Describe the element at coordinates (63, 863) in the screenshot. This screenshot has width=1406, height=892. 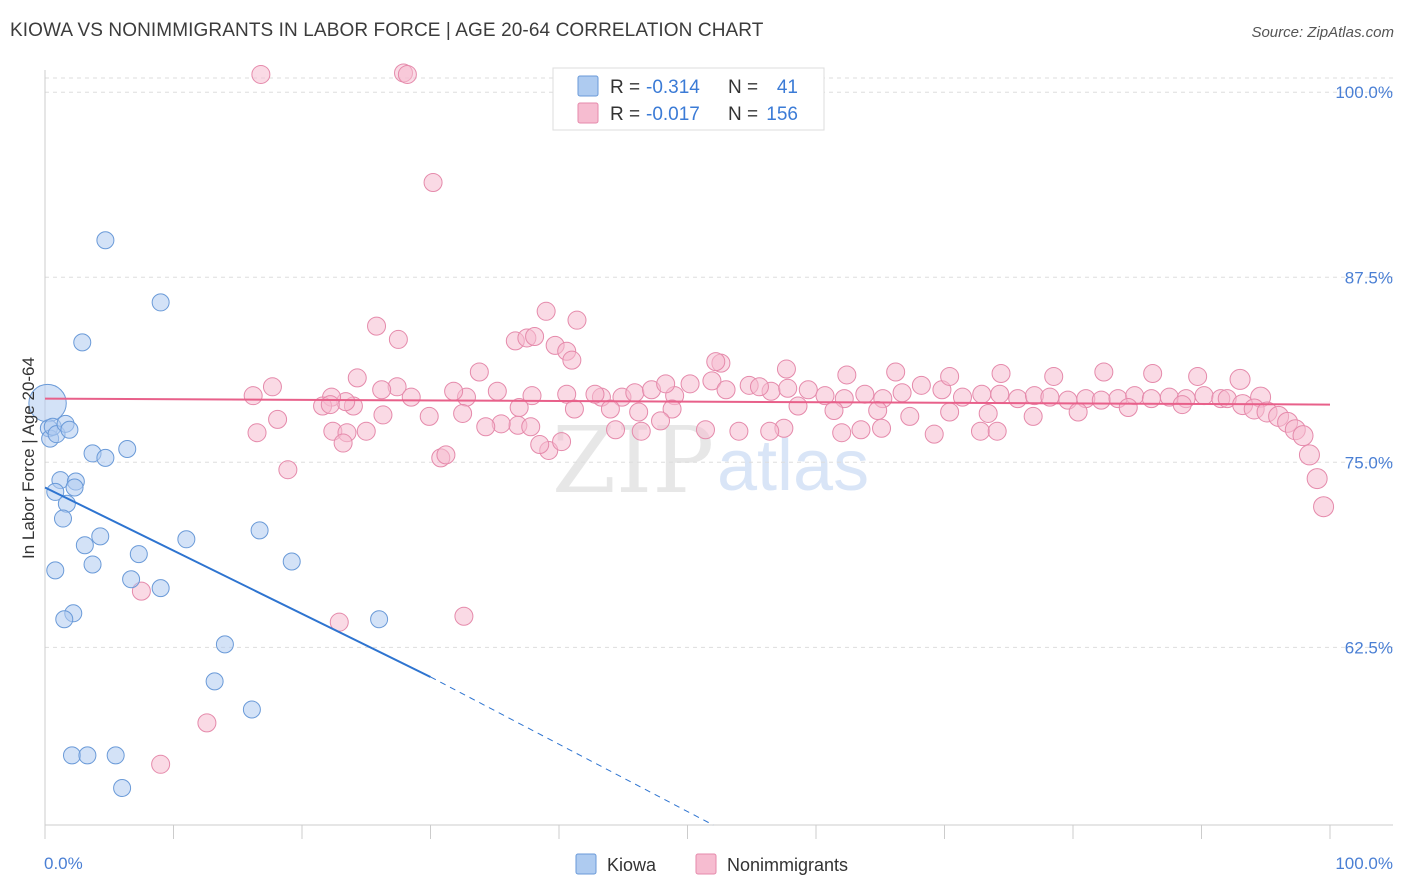
I see `x-tick-label-min: 0.0%` at that location.